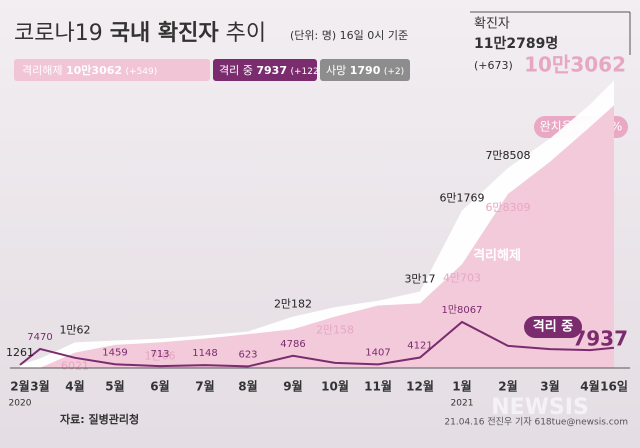 The width and height of the screenshot is (640, 448). I want to click on value-label: 7만8508, so click(507, 155).